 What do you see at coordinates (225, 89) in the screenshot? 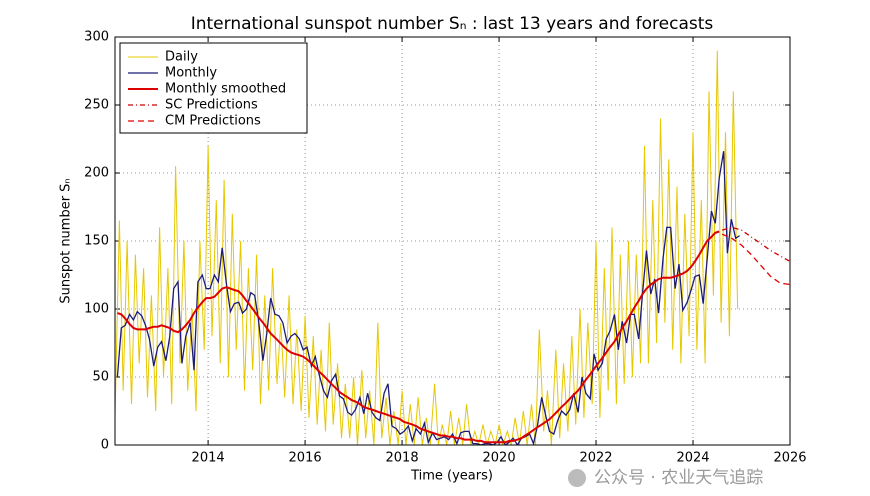
I see `legend-label: Monthly smoothed` at bounding box center [225, 89].